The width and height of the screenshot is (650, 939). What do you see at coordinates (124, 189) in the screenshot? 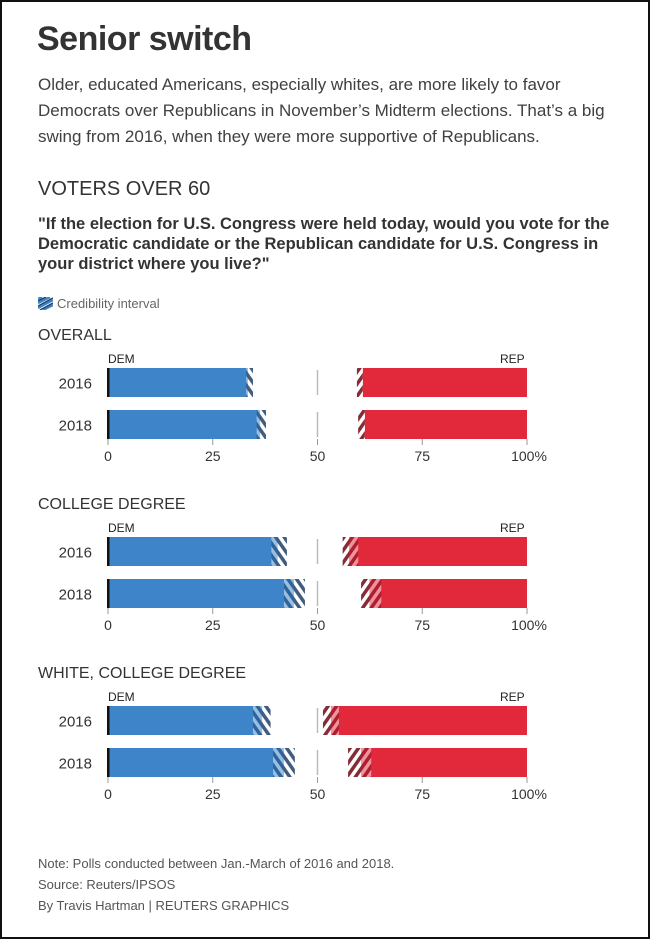
I see `section-heading: VOTERS OVER 60` at bounding box center [124, 189].